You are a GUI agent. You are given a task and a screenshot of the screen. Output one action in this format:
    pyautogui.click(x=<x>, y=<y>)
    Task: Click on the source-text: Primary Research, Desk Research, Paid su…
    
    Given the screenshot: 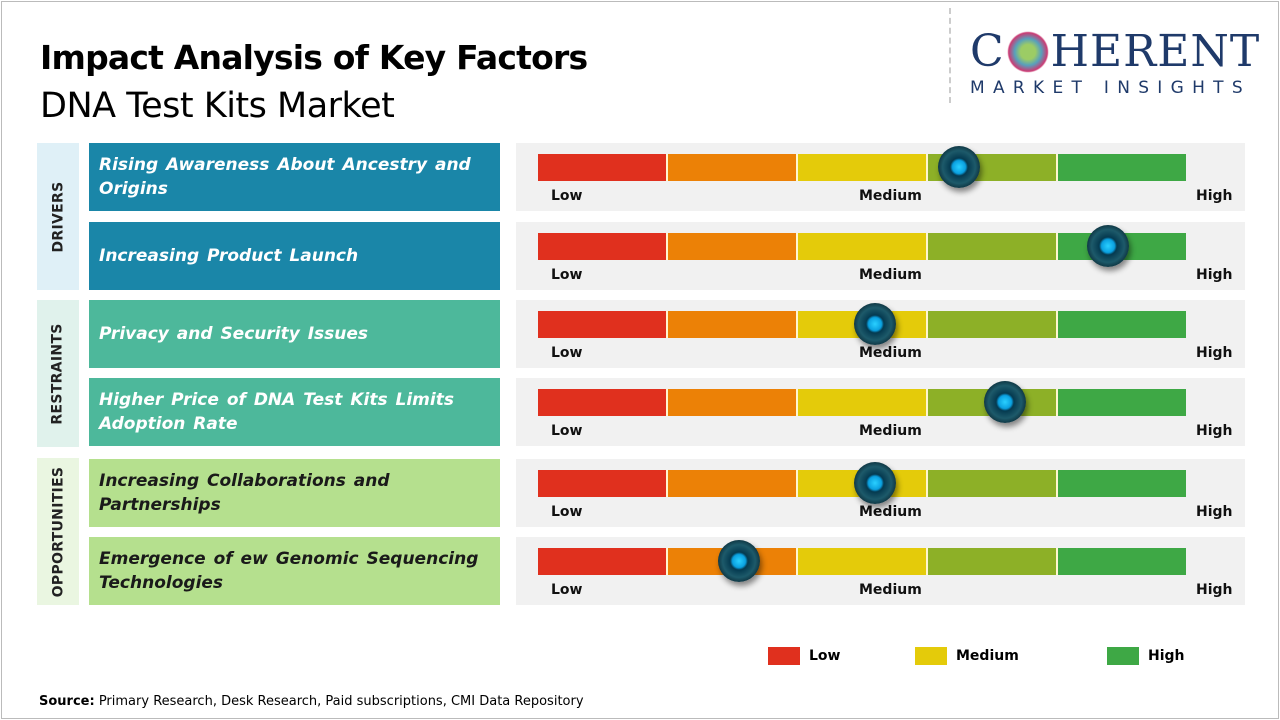 What is the action you would take?
    pyautogui.click(x=339, y=701)
    